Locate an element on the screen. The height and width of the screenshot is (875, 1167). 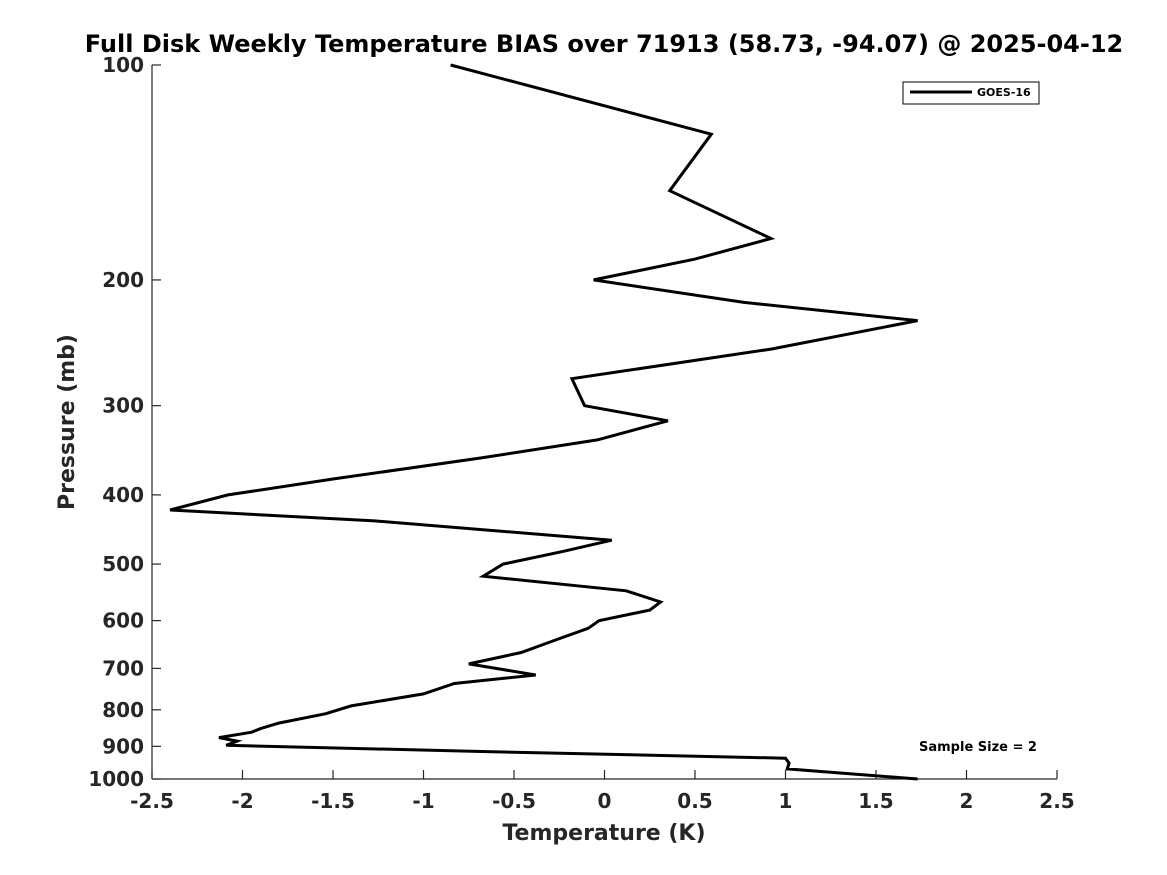
x-tick-label-0: 0 is located at coordinates (605, 801).